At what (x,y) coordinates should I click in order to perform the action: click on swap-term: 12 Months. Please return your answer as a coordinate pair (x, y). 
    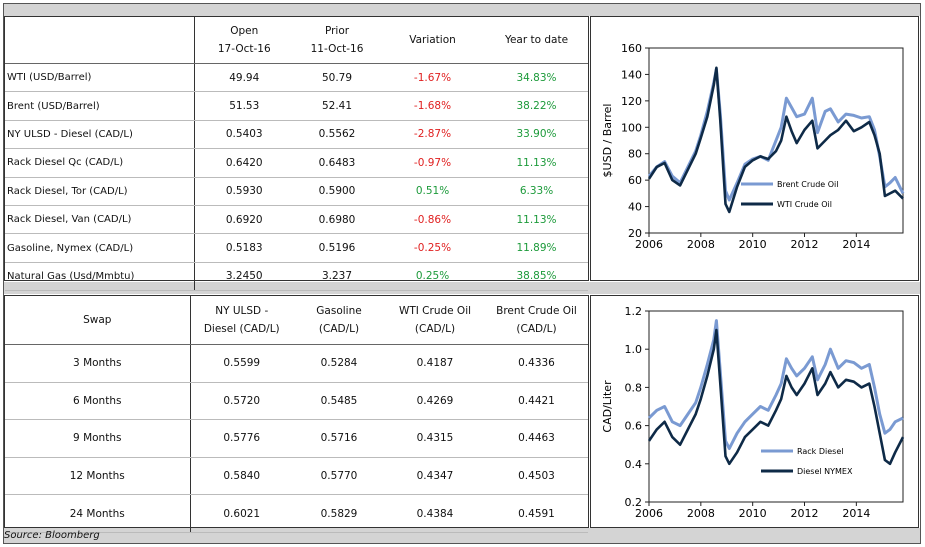
    Looking at the image, I should click on (98, 476).